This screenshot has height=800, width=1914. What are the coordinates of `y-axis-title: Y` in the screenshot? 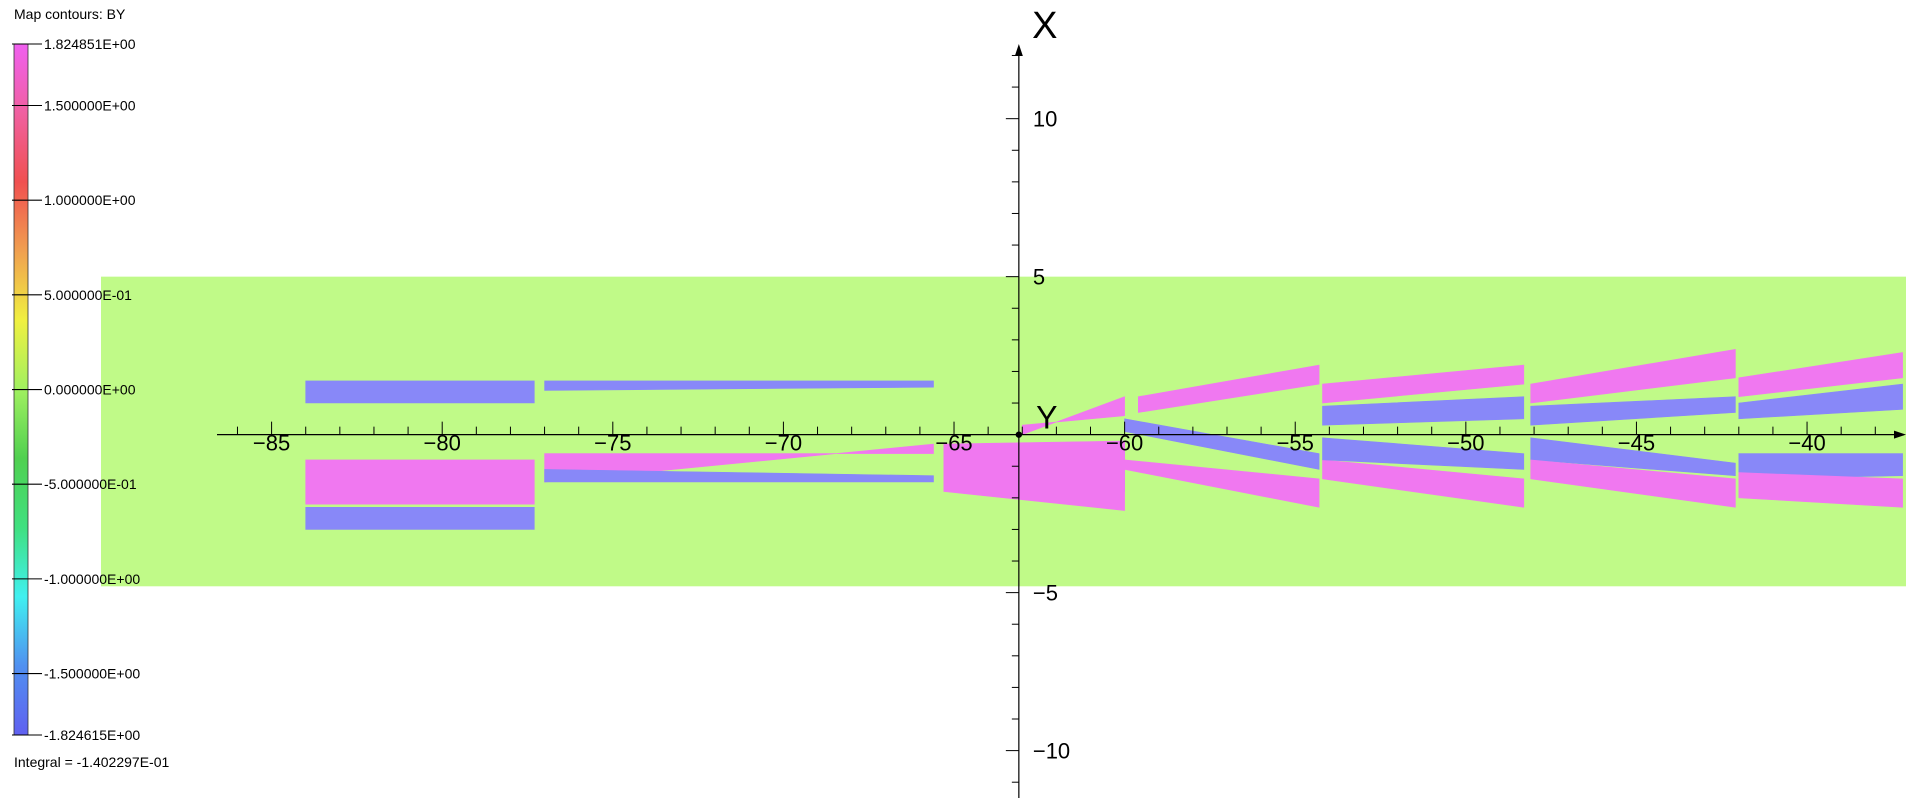 It's located at (1046, 418).